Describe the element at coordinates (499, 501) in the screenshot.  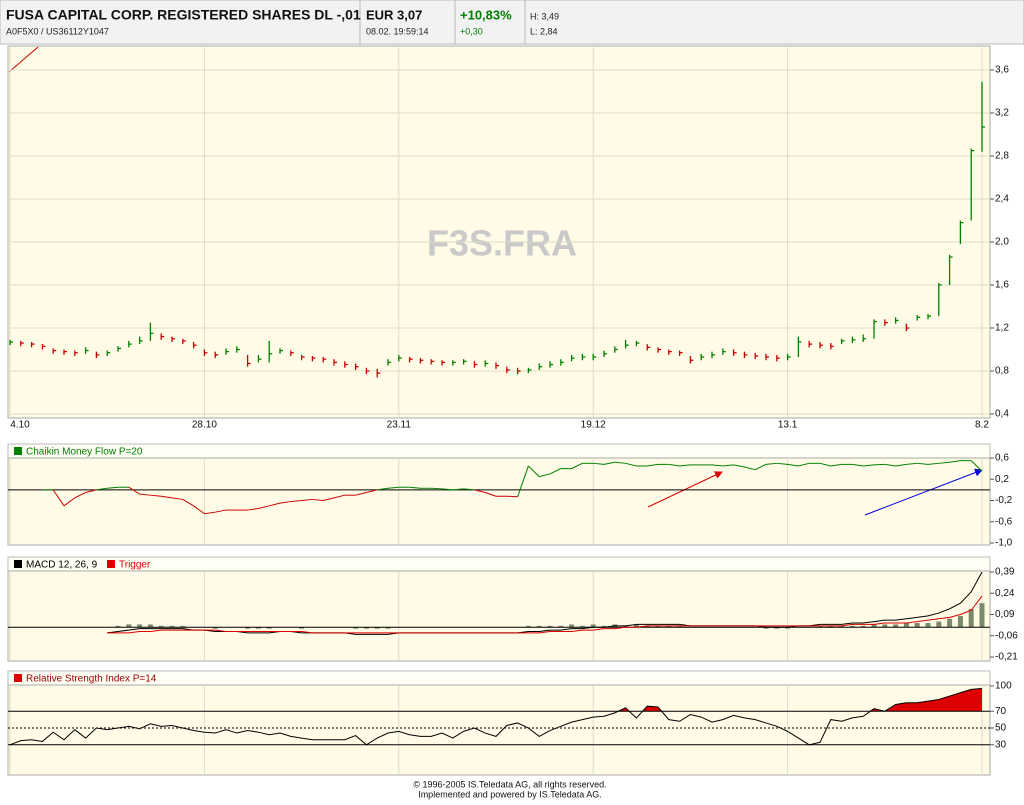
I see `cmf-panel` at that location.